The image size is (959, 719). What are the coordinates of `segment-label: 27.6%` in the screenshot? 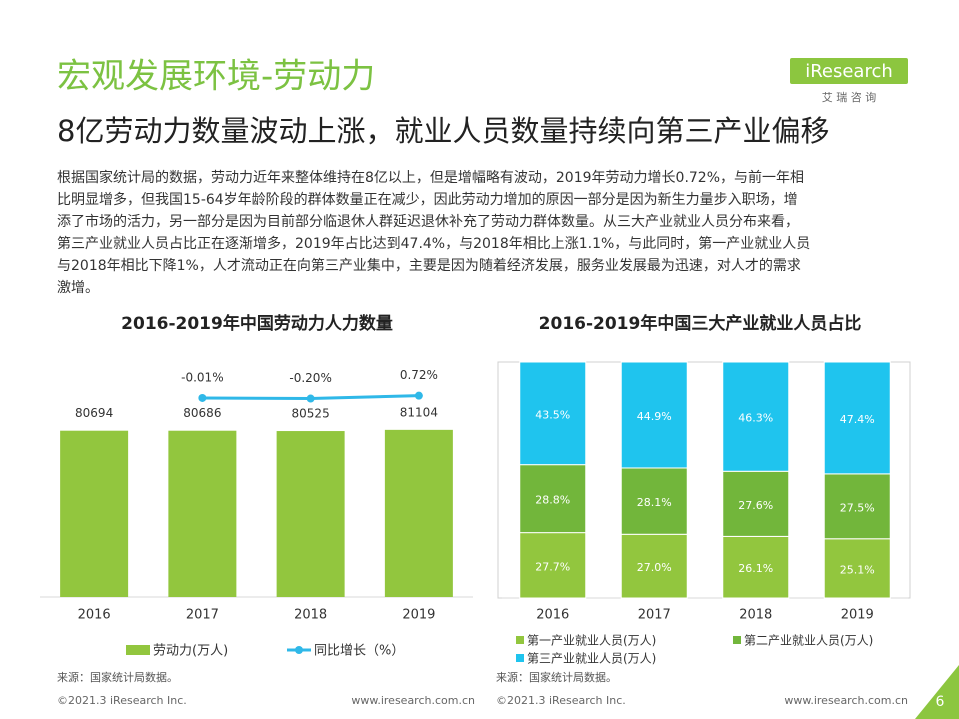 It's located at (755, 505).